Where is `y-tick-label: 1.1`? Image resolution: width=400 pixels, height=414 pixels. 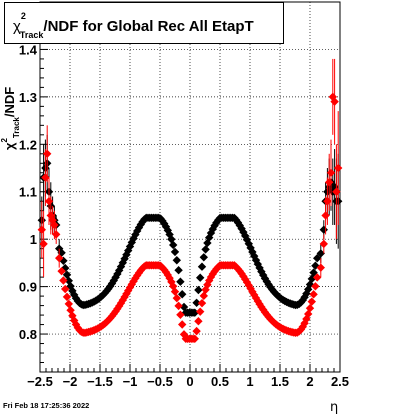
y-tick-label: 1.1 is located at coordinates (28, 192).